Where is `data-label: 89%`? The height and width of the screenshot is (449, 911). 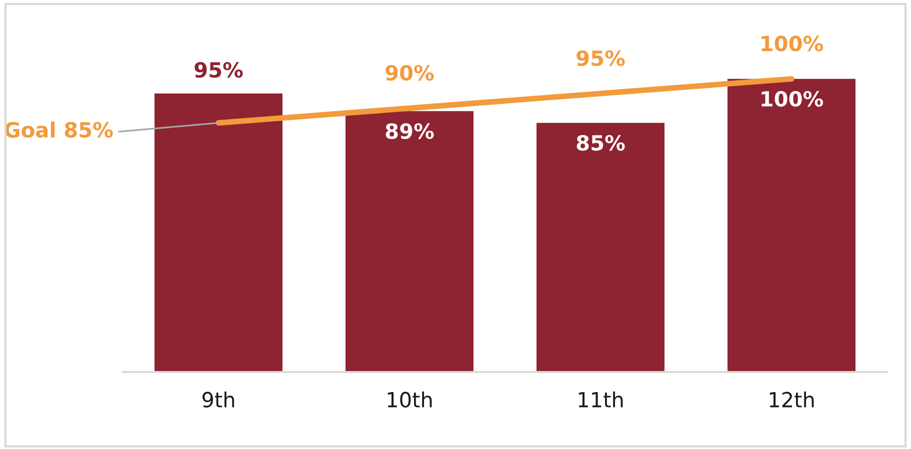
data-label: 89% is located at coordinates (410, 131).